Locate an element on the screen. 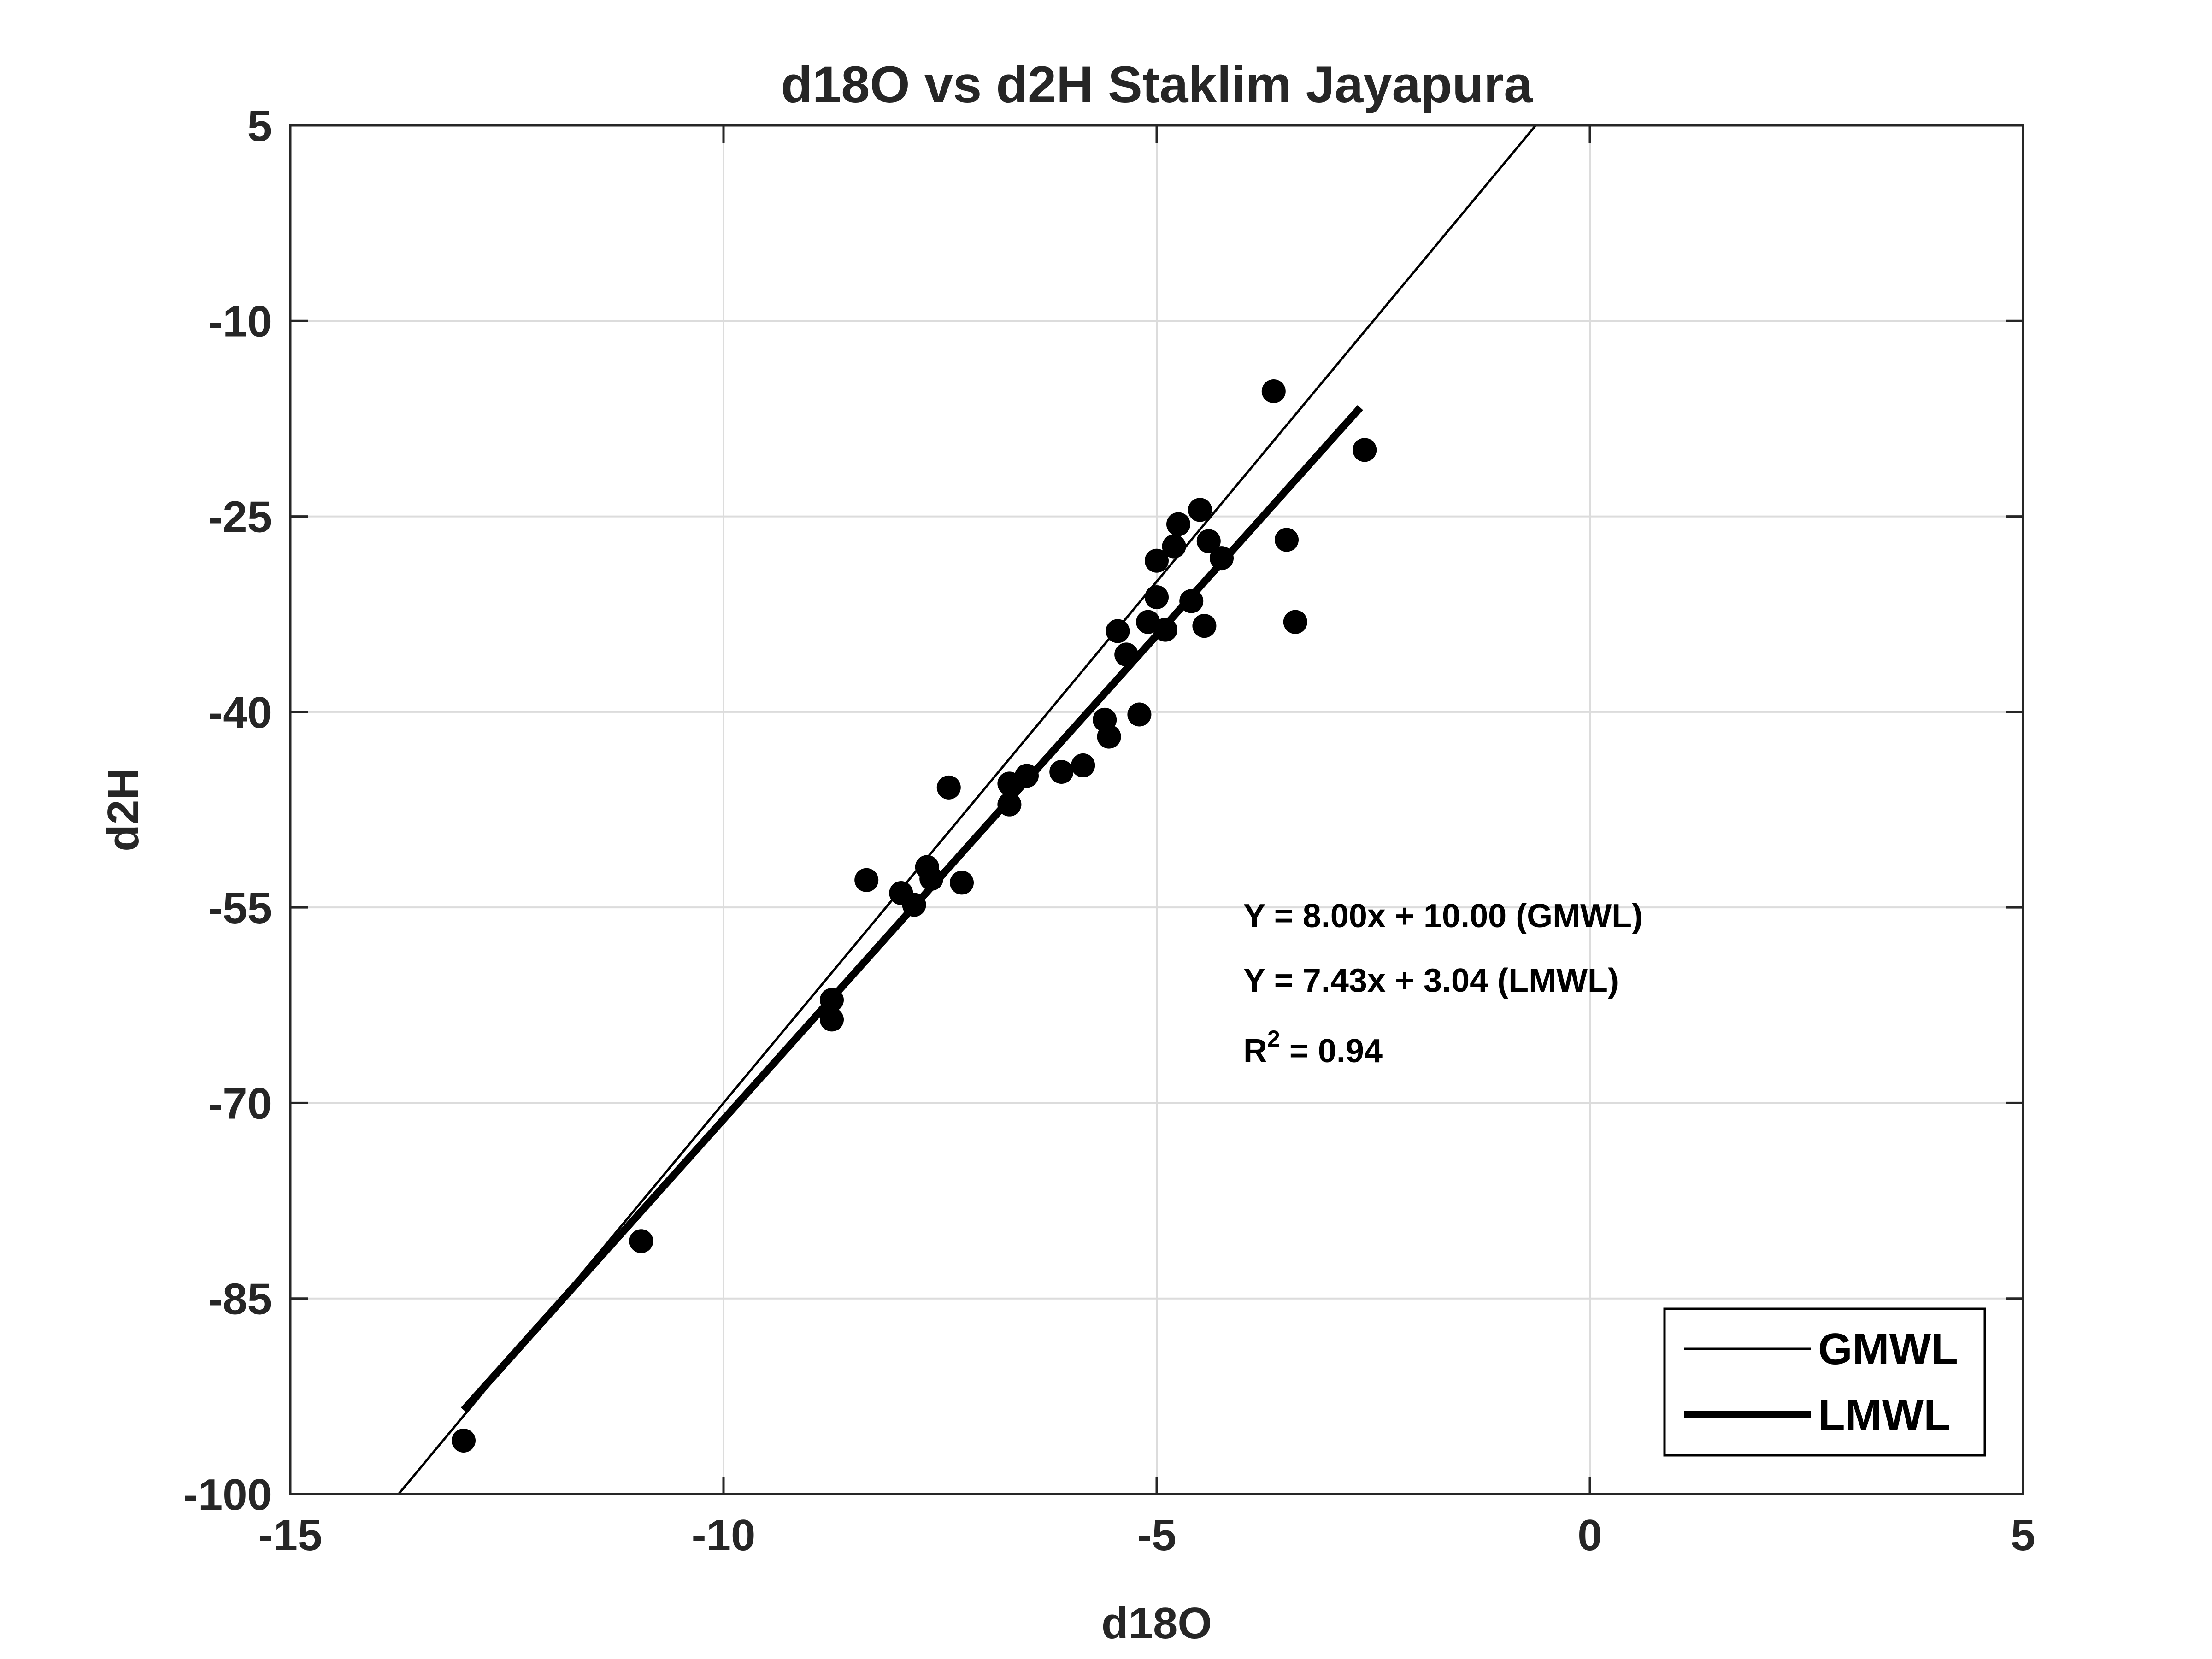  y-tick-label: -70 is located at coordinates (240, 1103).